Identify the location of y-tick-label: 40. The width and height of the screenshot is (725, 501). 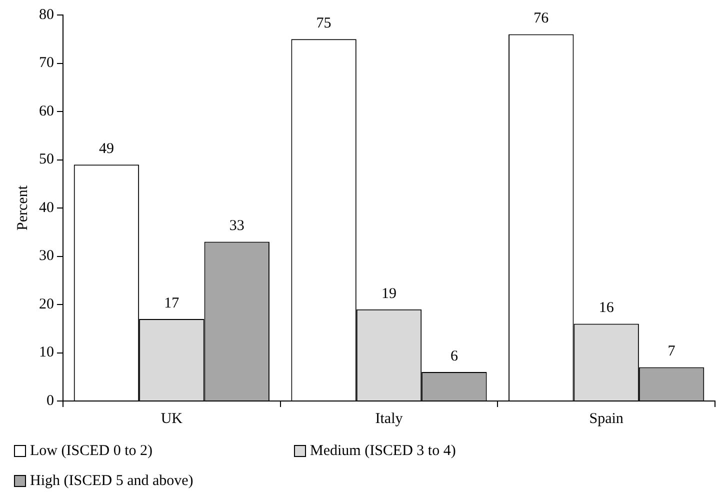
(46, 208).